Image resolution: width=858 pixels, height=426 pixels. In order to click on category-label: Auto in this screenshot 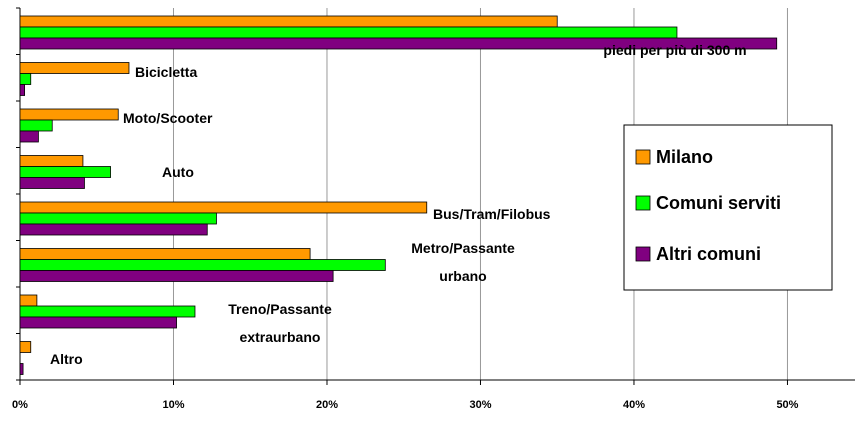, I will do `click(178, 172)`.